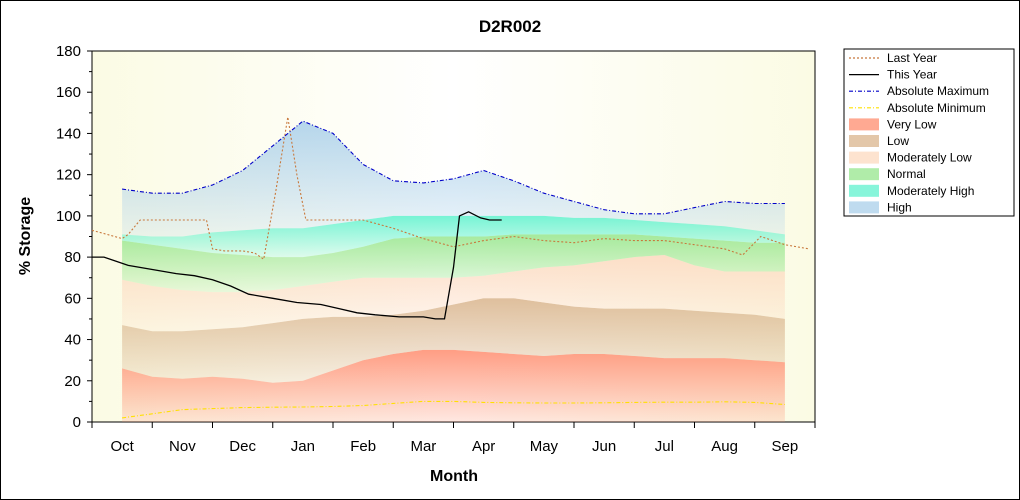  I want to click on legend-label-this-year: This Year, so click(912, 75).